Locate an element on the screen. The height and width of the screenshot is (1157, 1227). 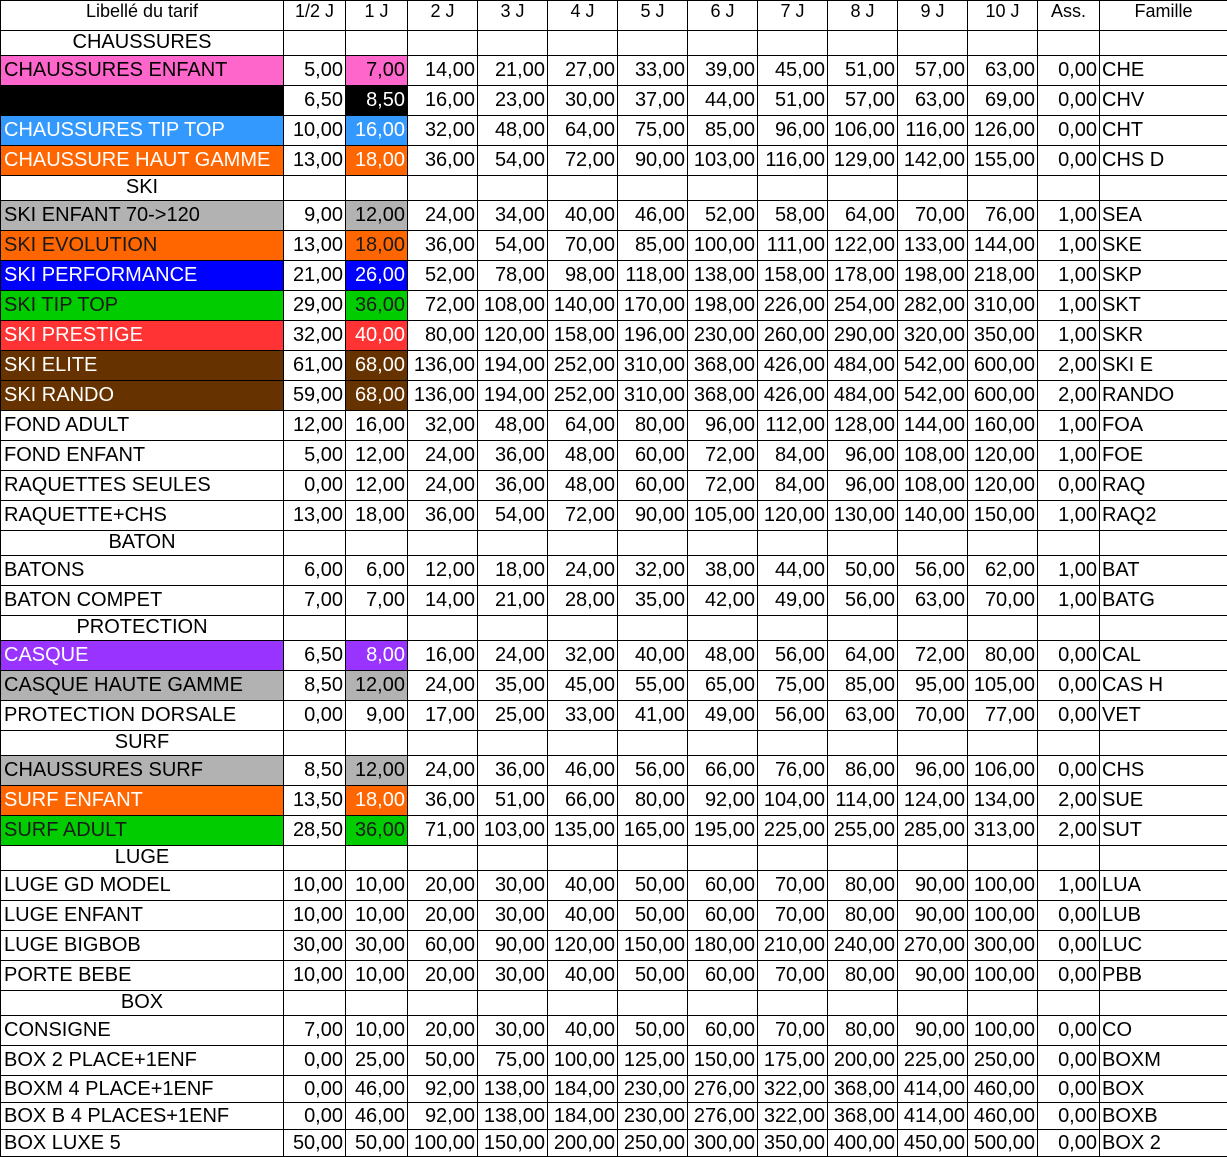
tariff-label: RAQUETTE+CHS is located at coordinates (142, 516).